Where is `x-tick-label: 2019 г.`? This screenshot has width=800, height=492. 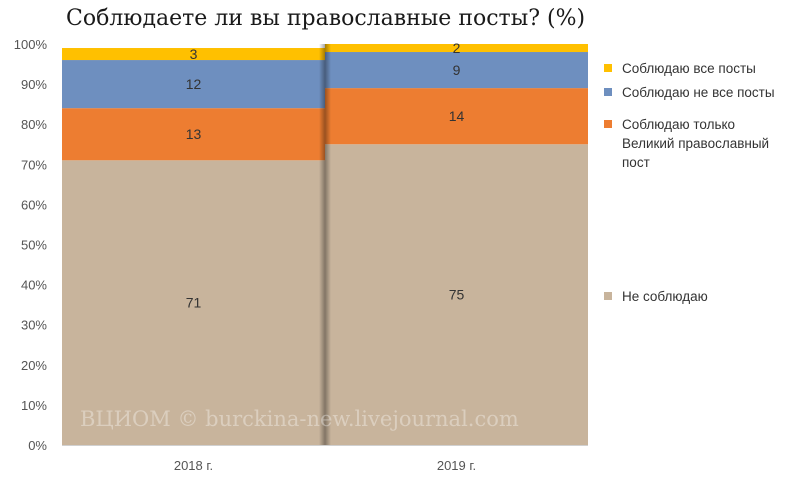 x-tick-label: 2019 г. is located at coordinates (456, 465).